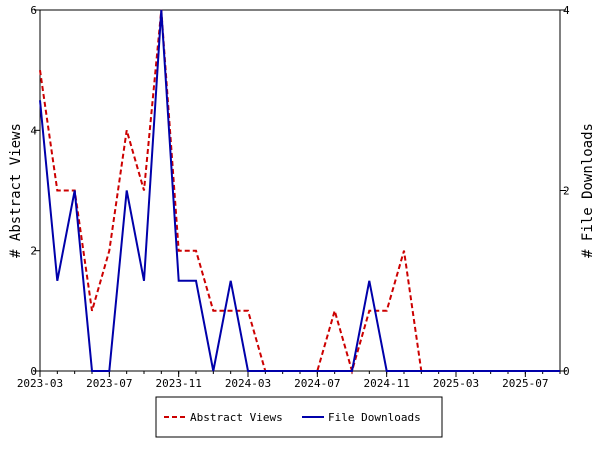 This screenshot has height=450, width=600. Describe the element at coordinates (566, 371) in the screenshot. I see `y2-tick-label: 0` at that location.